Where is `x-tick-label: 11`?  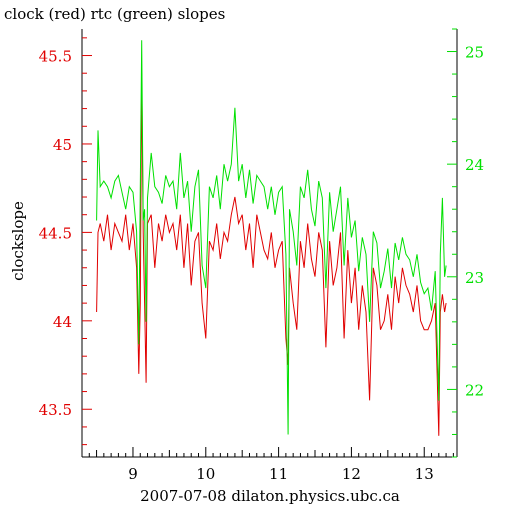
x-tick-label: 11 is located at coordinates (278, 474).